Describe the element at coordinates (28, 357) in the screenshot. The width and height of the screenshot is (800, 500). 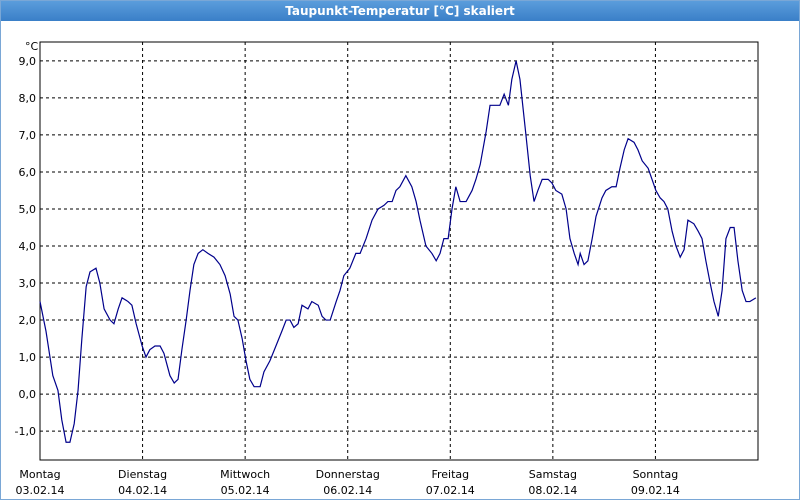
I see `y-tick-label: 1,0` at that location.